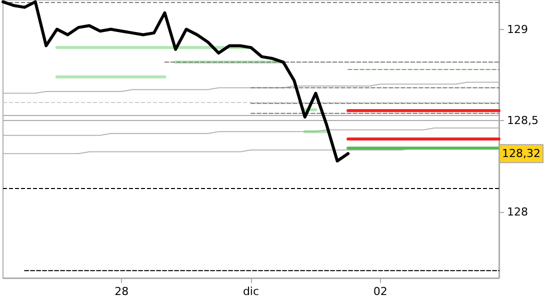 Image resolution: width=550 pixels, height=300 pixels. I want to click on x-tick-label: 02, so click(380, 291).